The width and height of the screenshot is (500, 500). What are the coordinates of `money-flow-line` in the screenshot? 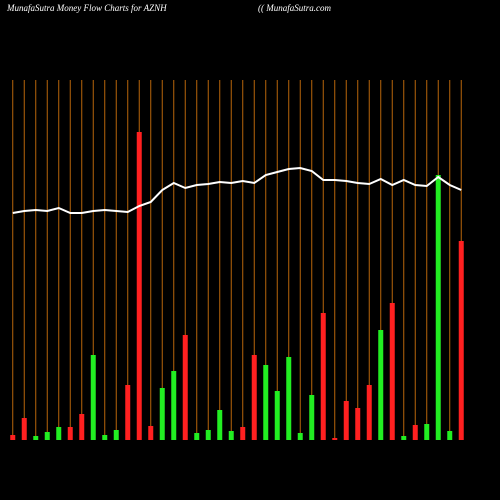 It's located at (237, 190).